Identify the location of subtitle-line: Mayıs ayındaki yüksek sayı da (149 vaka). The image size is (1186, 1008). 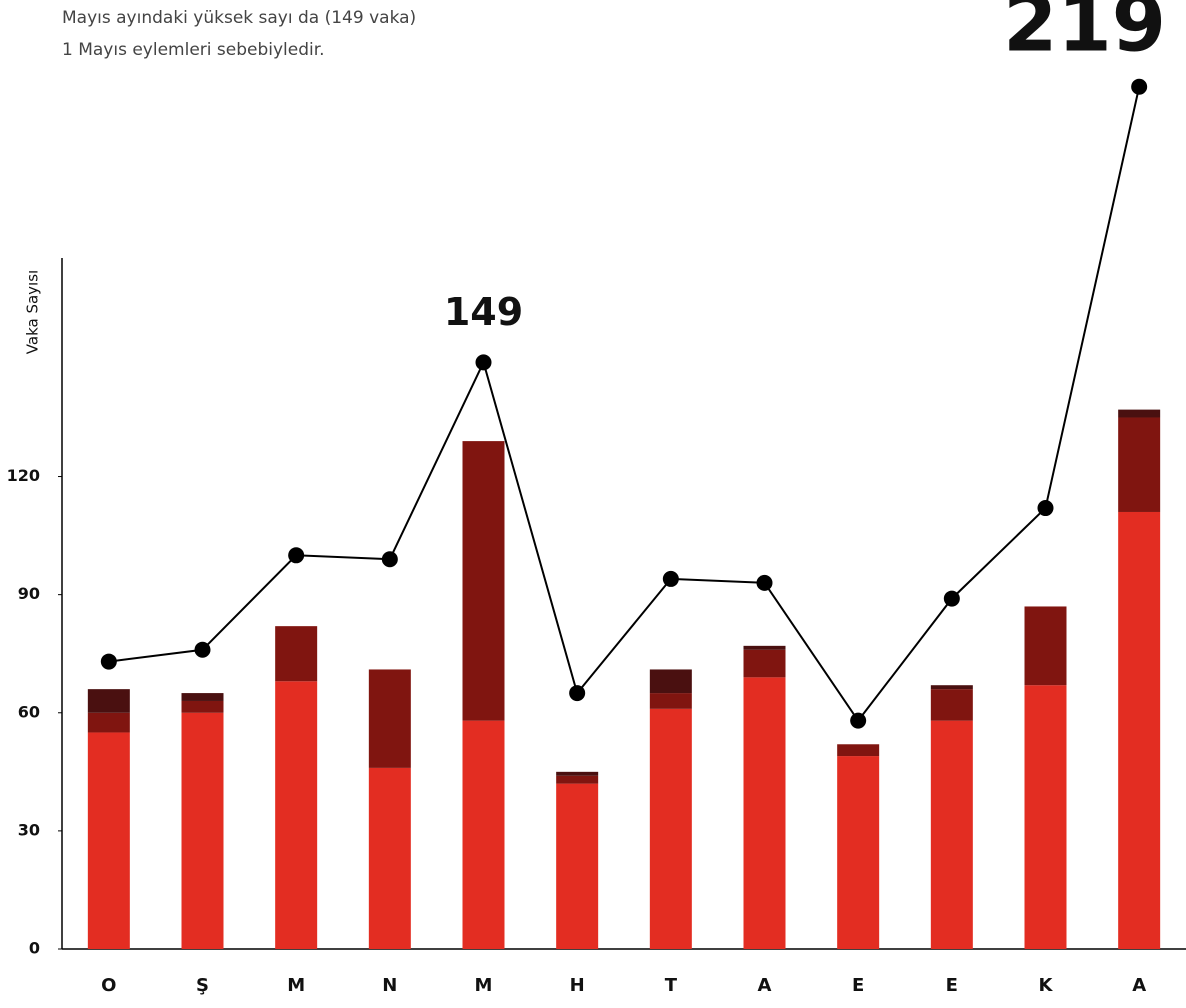
(239, 18).